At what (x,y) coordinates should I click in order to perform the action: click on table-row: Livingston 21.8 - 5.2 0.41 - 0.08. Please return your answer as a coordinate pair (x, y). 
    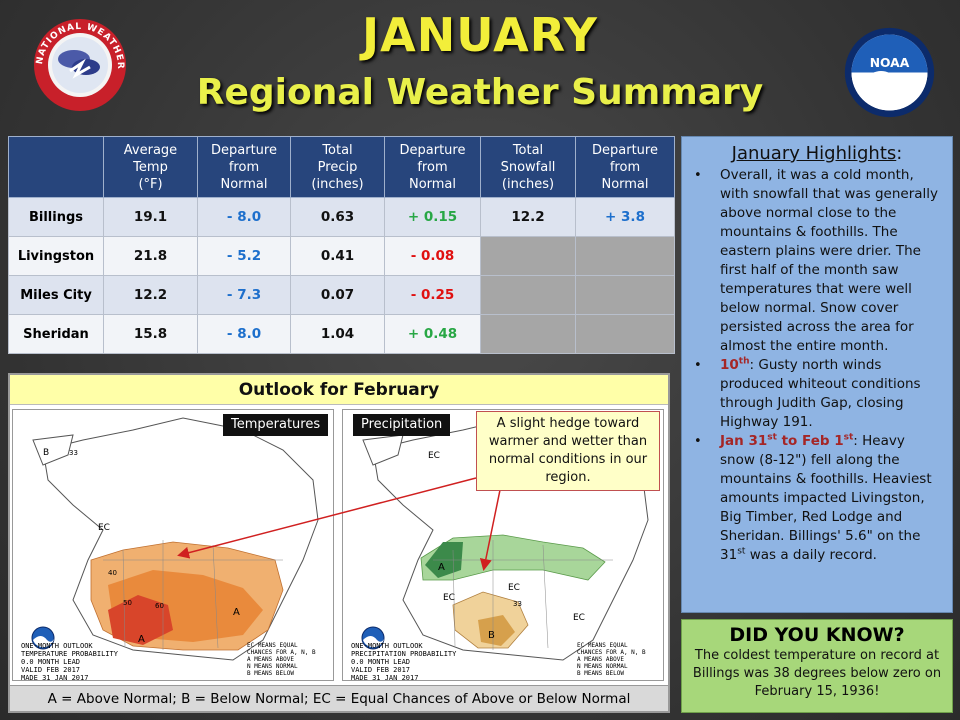
    Looking at the image, I should click on (341, 256).